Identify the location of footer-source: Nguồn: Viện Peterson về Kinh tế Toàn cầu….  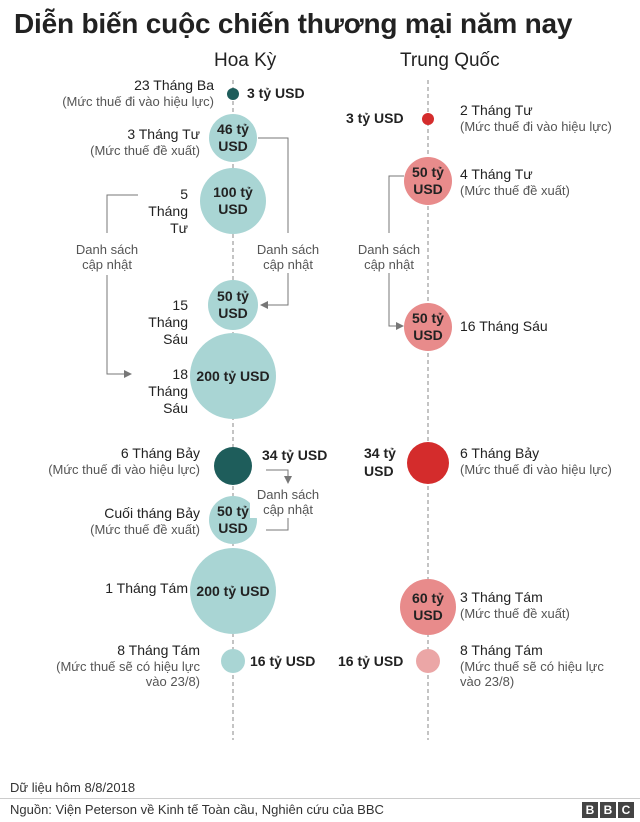
(197, 809).